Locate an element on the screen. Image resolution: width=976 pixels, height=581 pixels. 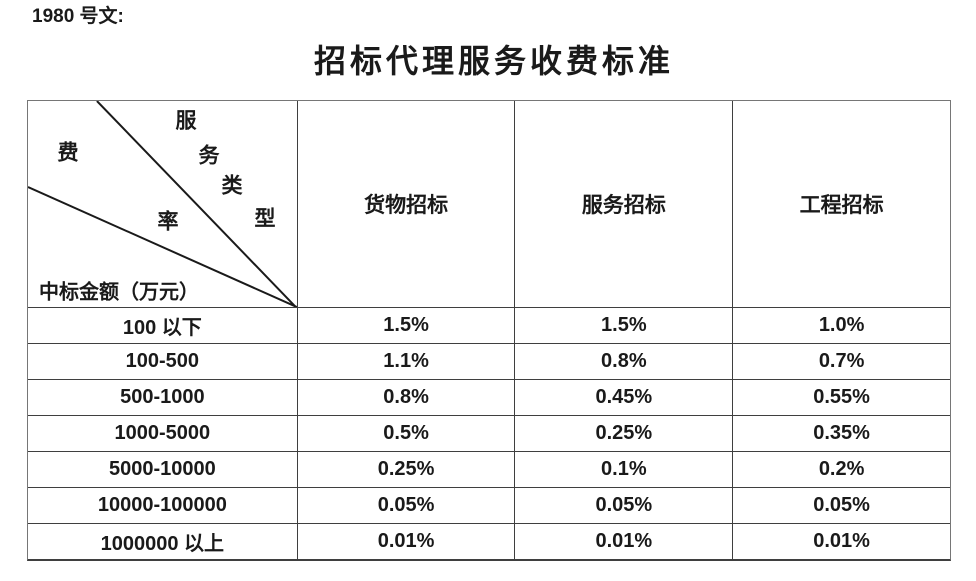
table-corner-cell: 费 率 服 务 类 型 中标金额（万元） is located at coordinates (162, 204).